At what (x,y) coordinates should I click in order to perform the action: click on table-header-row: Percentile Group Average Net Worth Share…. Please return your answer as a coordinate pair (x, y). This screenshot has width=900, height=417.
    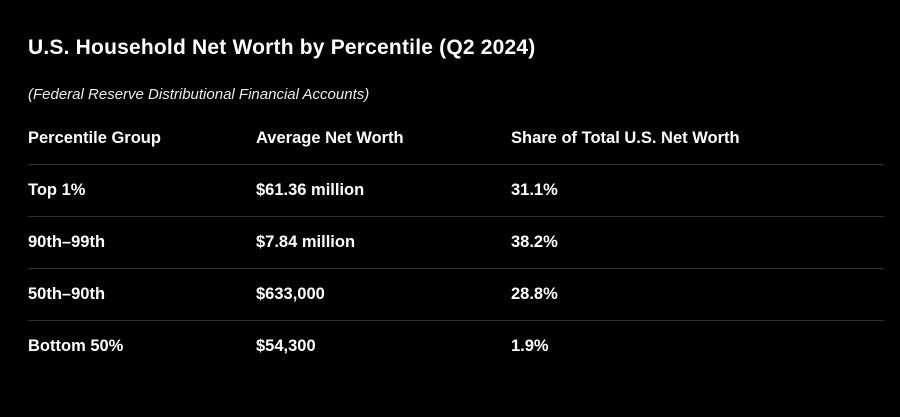
    Looking at the image, I should click on (456, 139).